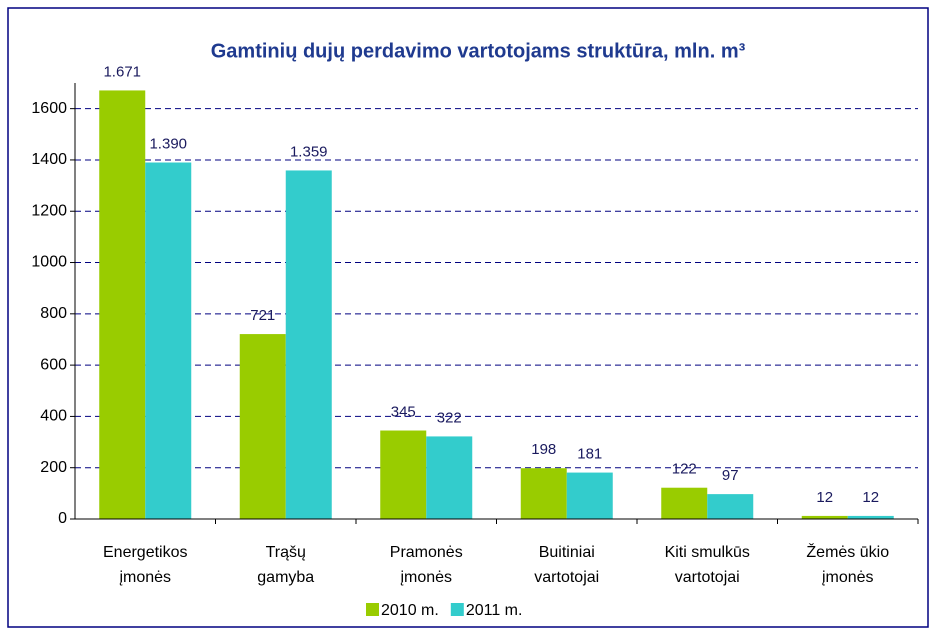 This screenshot has width=936, height=635. Describe the element at coordinates (847, 551) in the screenshot. I see `x-tick-label: Žemės ūkio` at that location.